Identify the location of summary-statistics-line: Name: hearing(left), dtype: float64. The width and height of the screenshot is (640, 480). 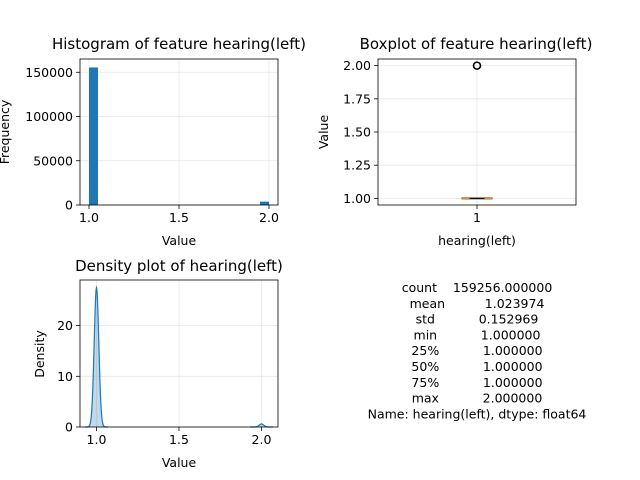
(477, 413).